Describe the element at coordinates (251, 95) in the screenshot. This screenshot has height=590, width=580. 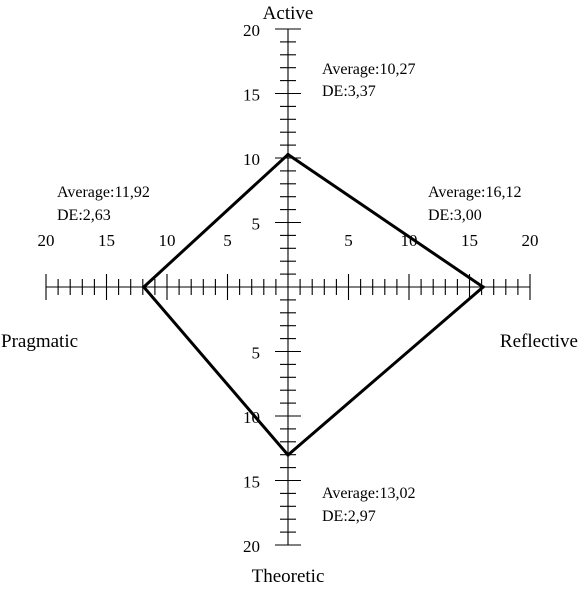
I see `tick-label-up-15: 15` at that location.